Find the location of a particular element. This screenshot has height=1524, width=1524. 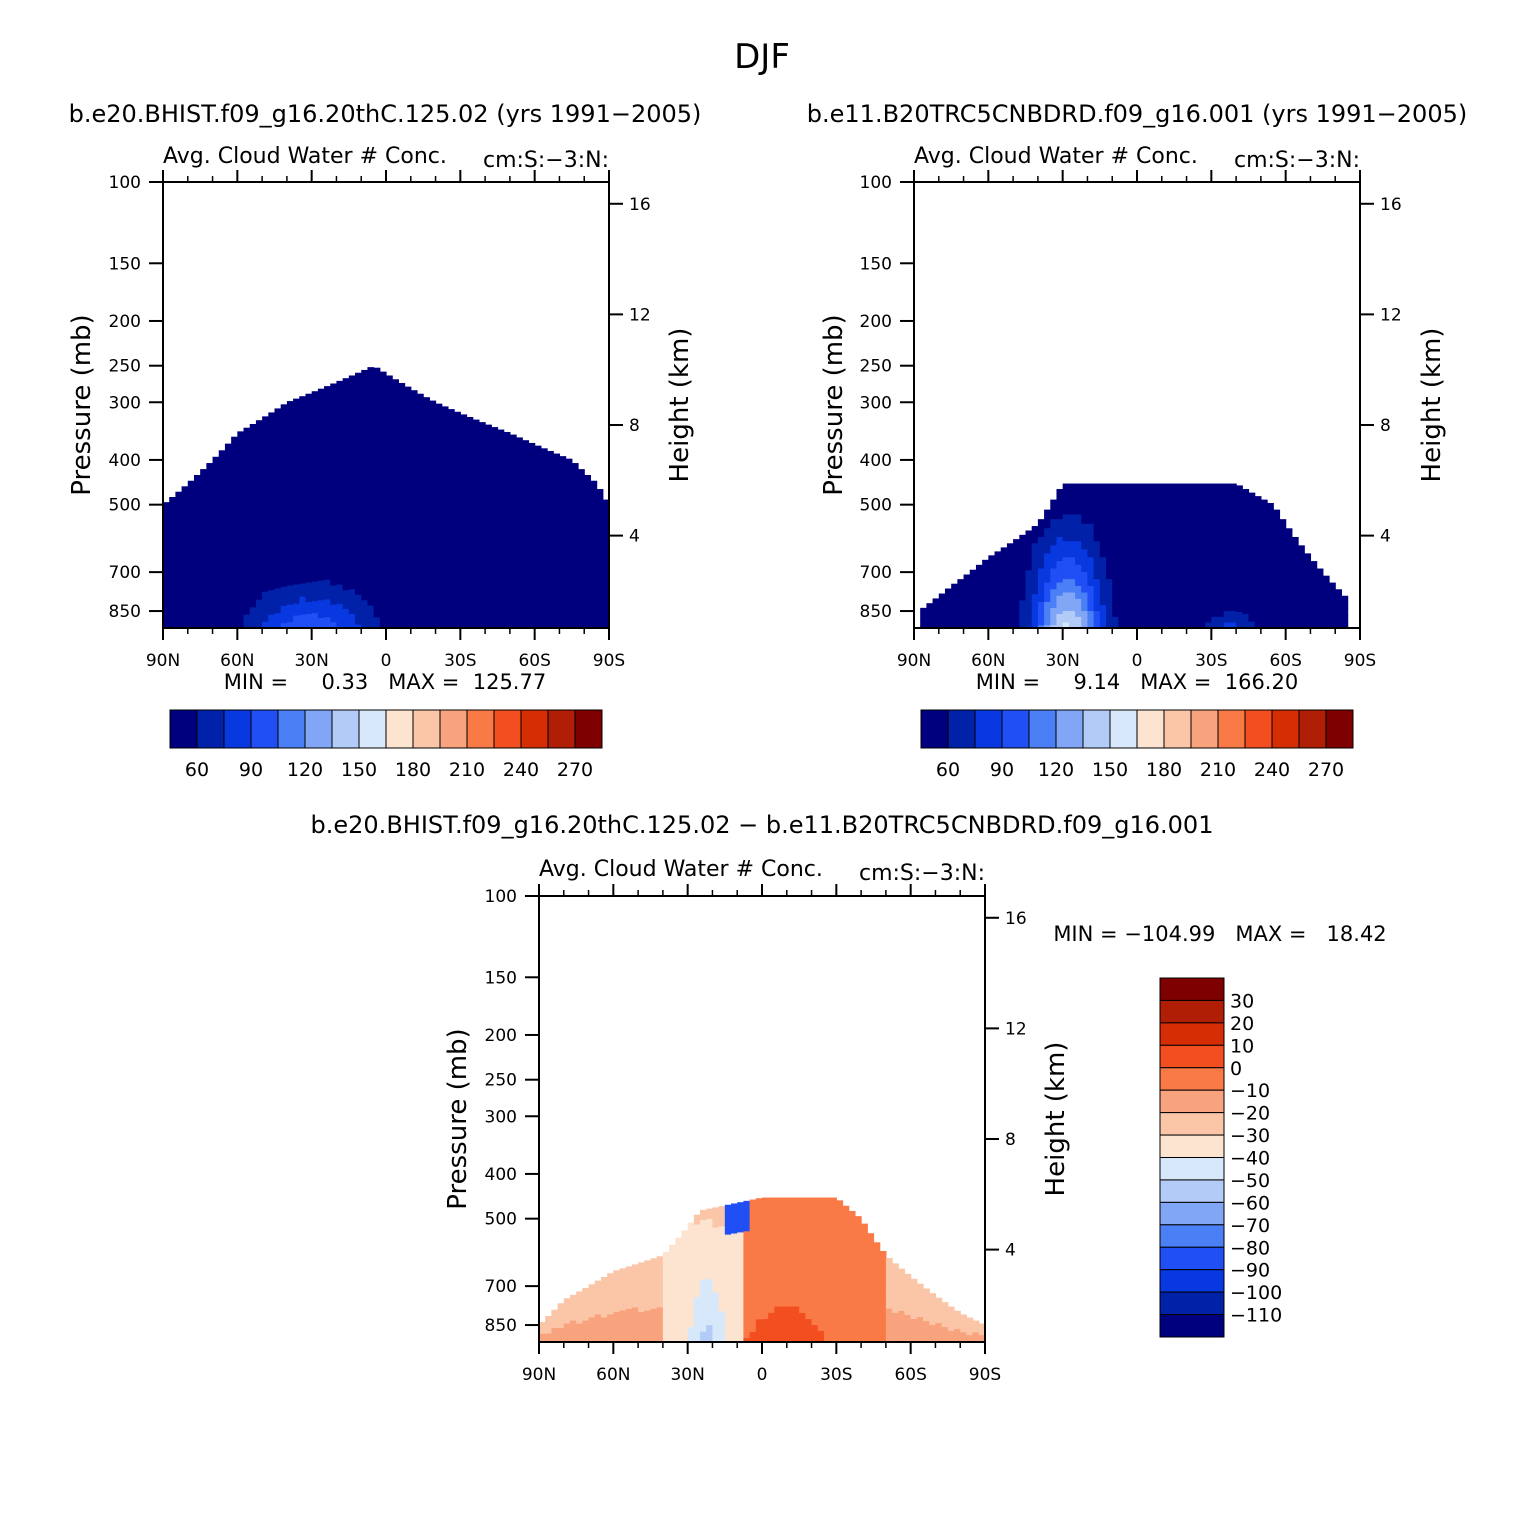

height-tick-label: 16 is located at coordinates (1391, 205).